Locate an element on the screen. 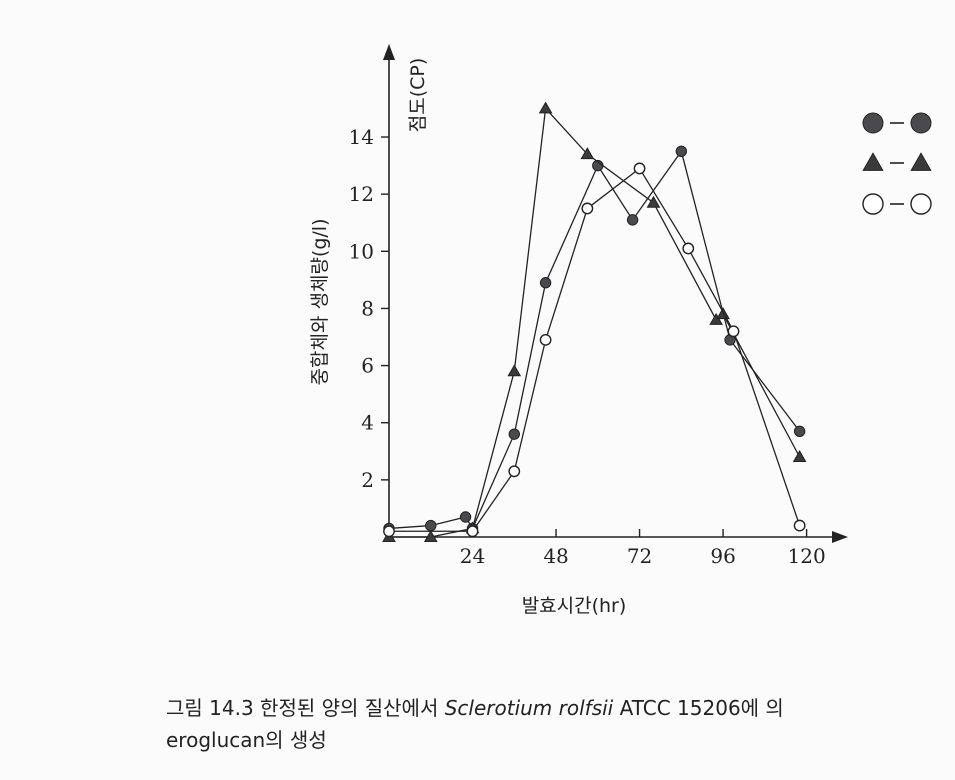  caption-suffix: ATCC 15206에 의 is located at coordinates (698, 708).